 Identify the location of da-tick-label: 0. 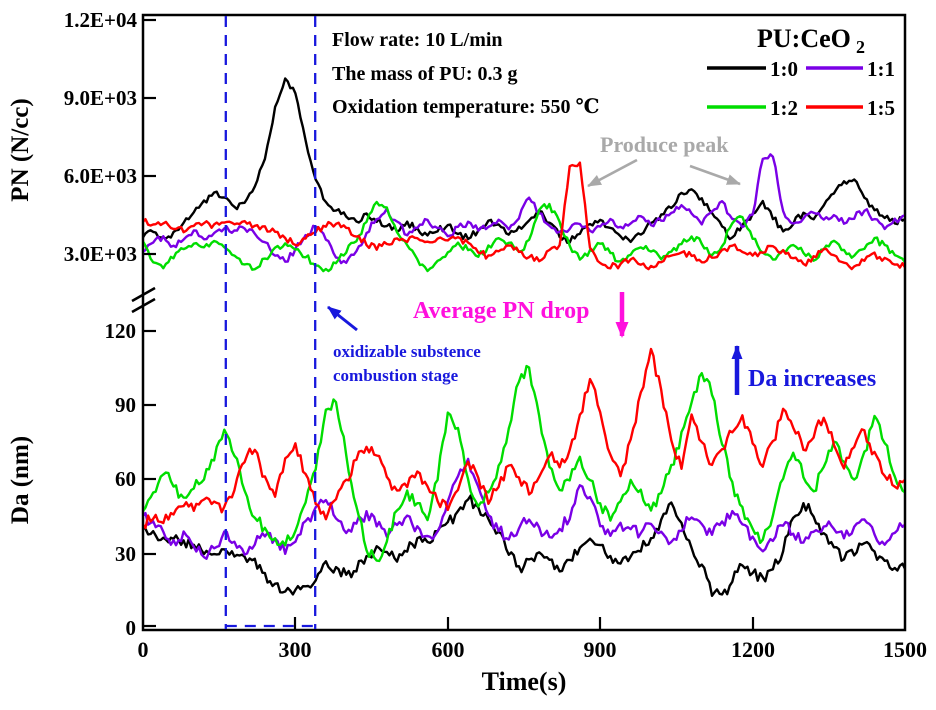
(131, 628).